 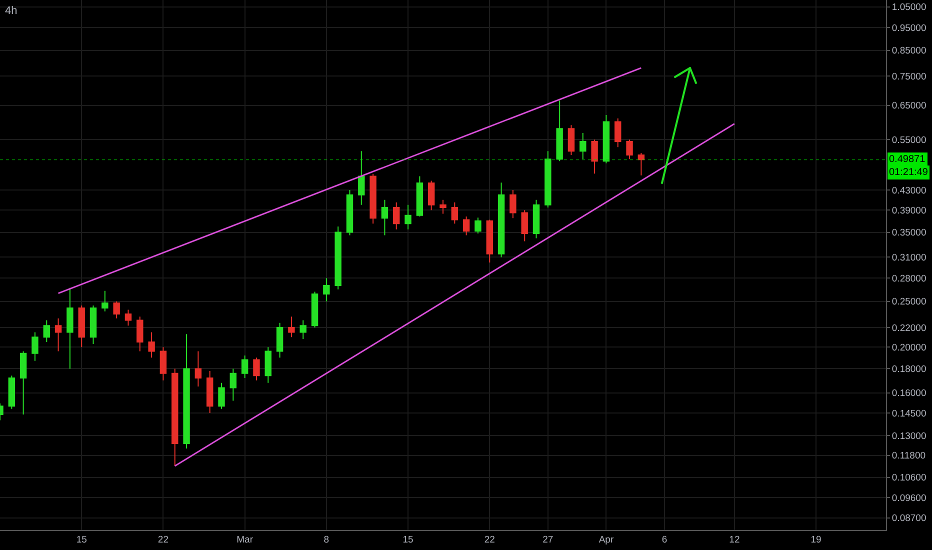 What do you see at coordinates (909, 414) in the screenshot?
I see `y-tick-label: 0.14500` at bounding box center [909, 414].